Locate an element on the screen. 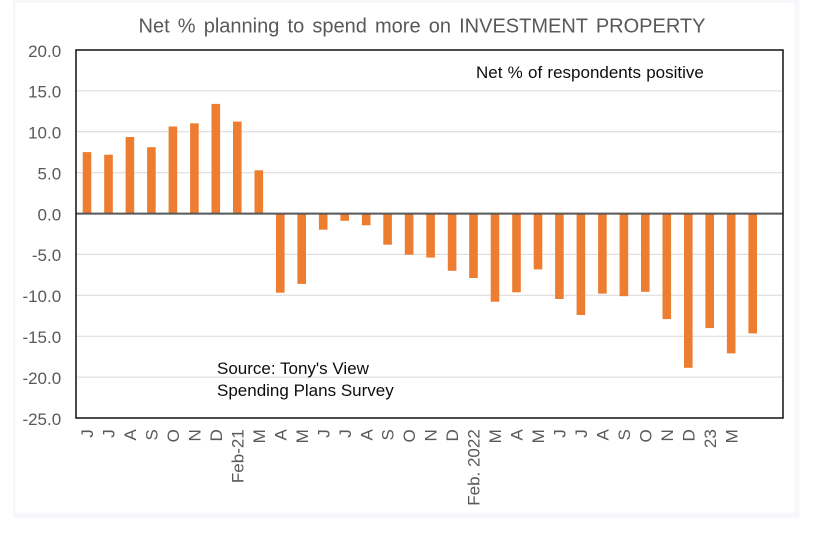  svg-text: 0.0 is located at coordinates (50, 214).